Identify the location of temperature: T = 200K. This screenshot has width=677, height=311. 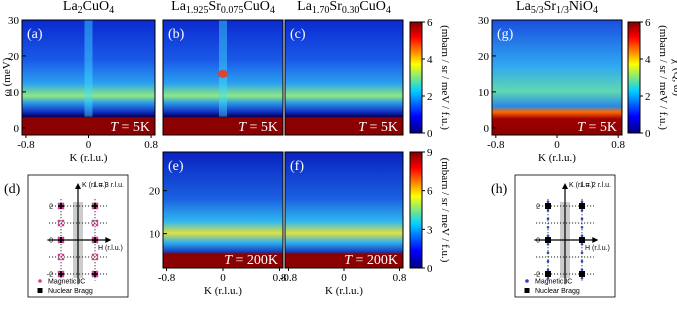
(371, 260).